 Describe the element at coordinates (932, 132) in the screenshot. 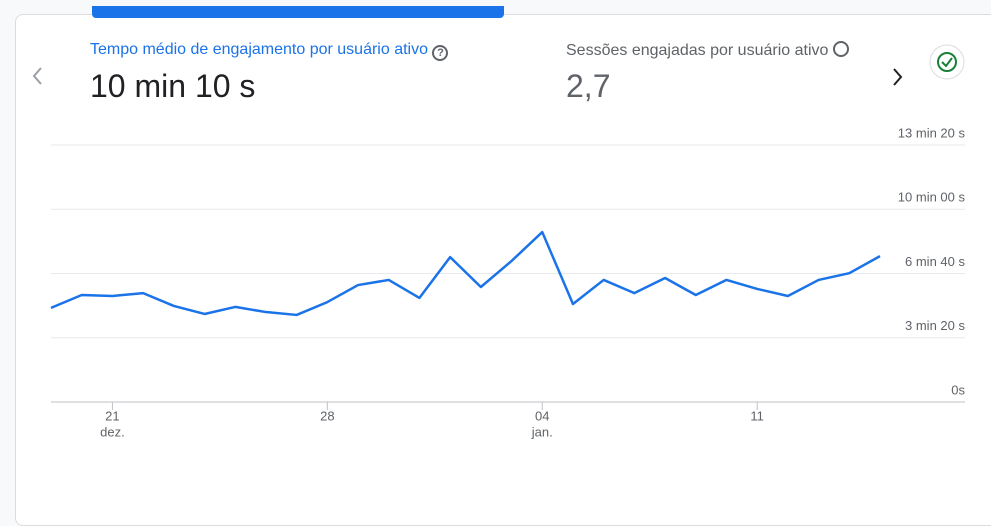

I see `y-tick-label: 13 min 20 s` at that location.